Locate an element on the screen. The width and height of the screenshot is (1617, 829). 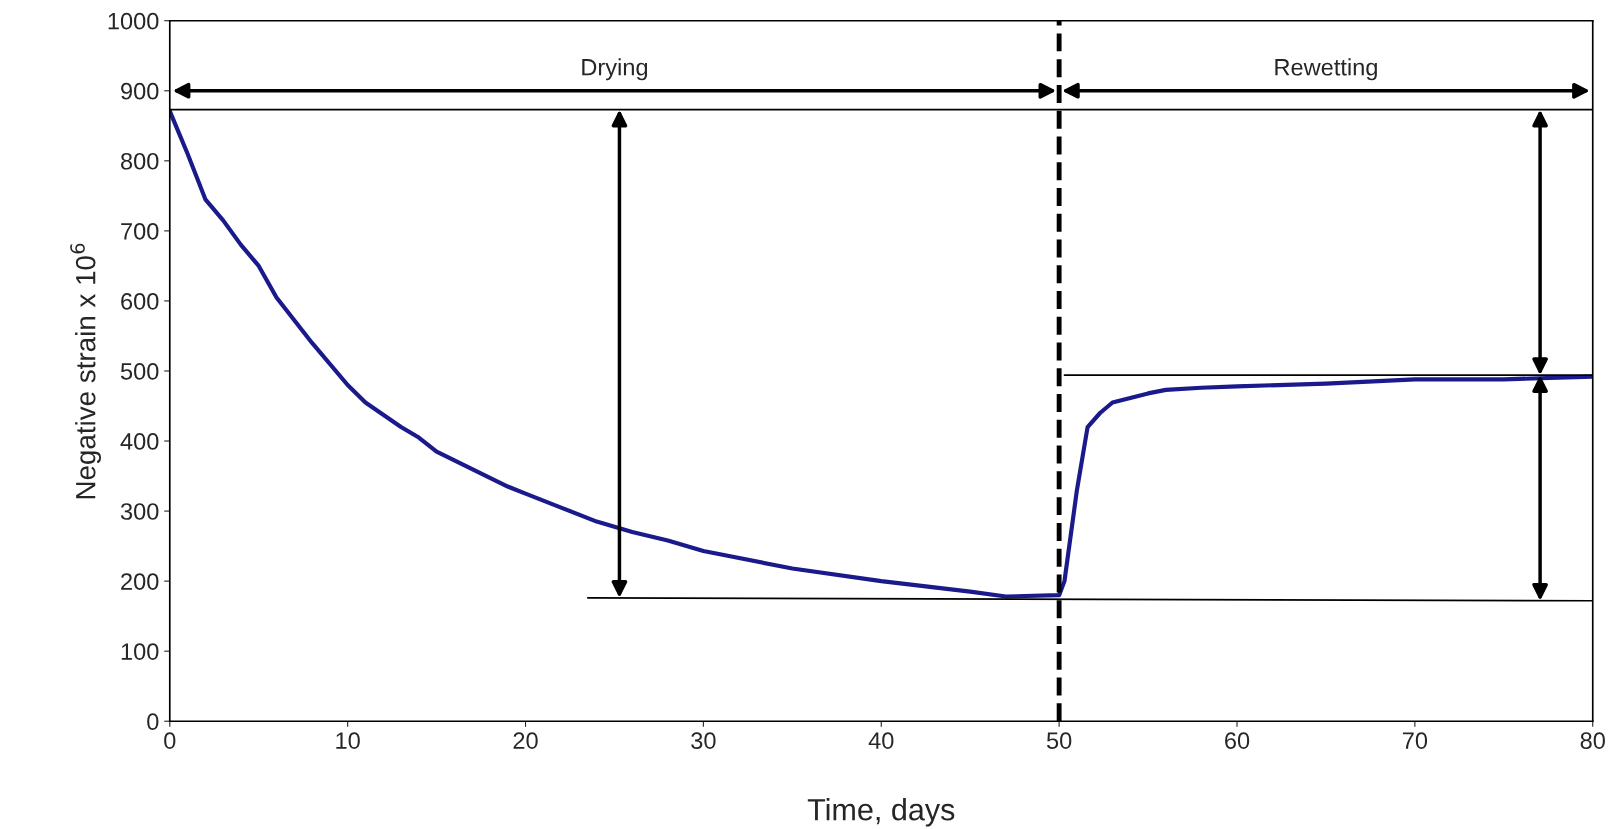
x-tick-label: 80 is located at coordinates (1592, 740).